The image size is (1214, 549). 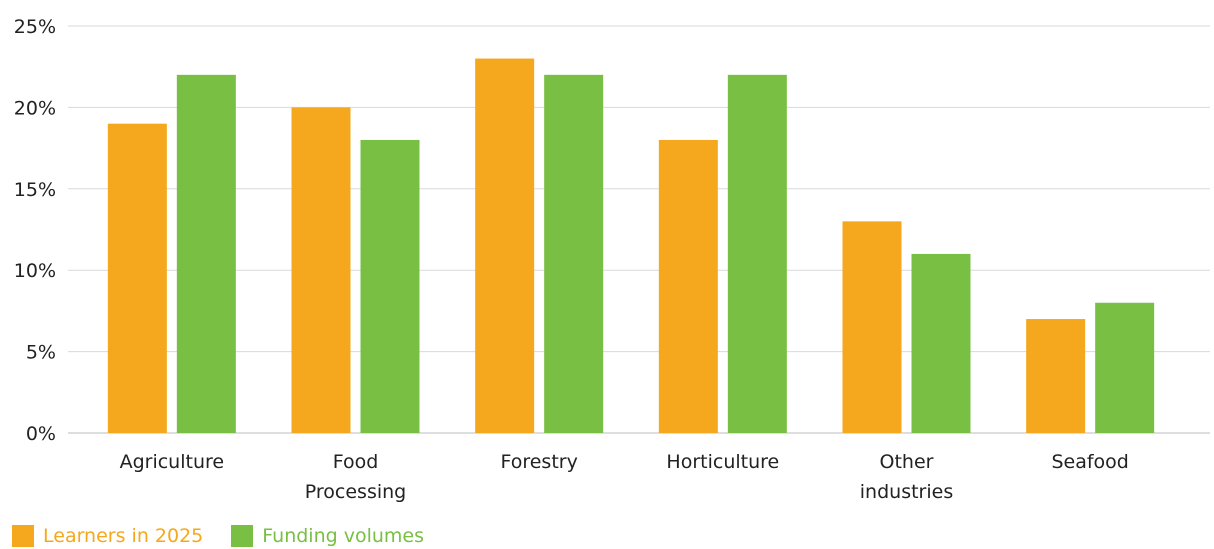 What do you see at coordinates (41, 353) in the screenshot?
I see `y-tick-label: 5%` at bounding box center [41, 353].